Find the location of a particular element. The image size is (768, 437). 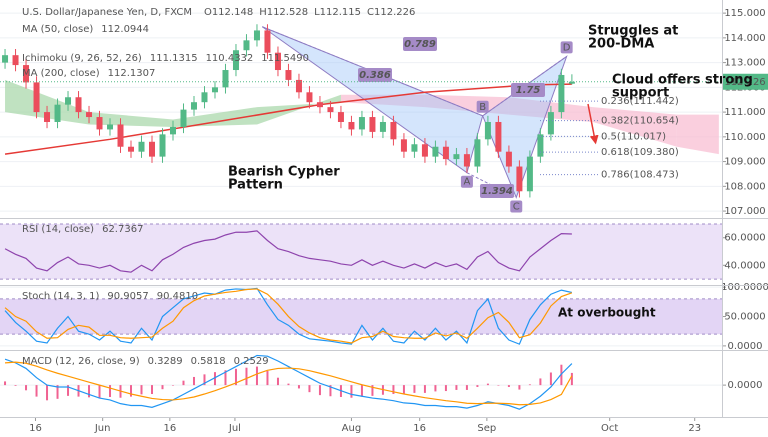

pattern-line is located at coordinates (414, 71).